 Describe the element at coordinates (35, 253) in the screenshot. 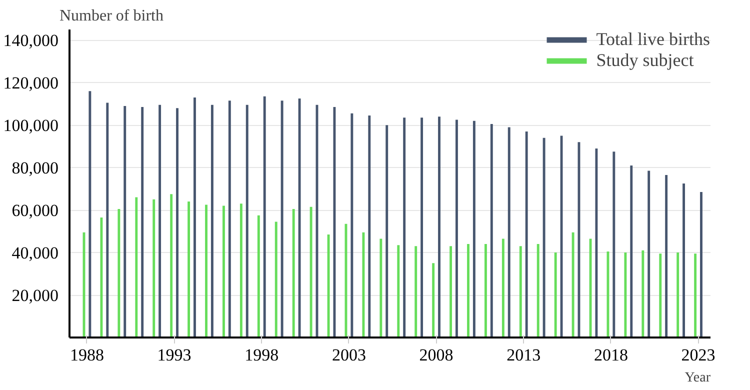

I see `y-tick-label: 40,000` at that location.